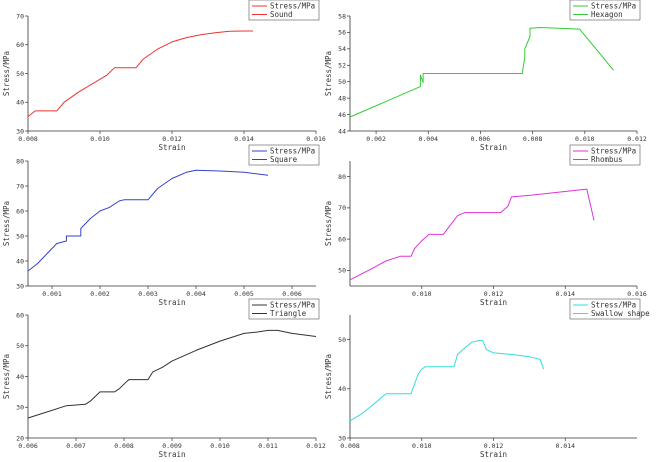  What do you see at coordinates (620, 313) in the screenshot?
I see `legend-label: Swallow shape` at bounding box center [620, 313].